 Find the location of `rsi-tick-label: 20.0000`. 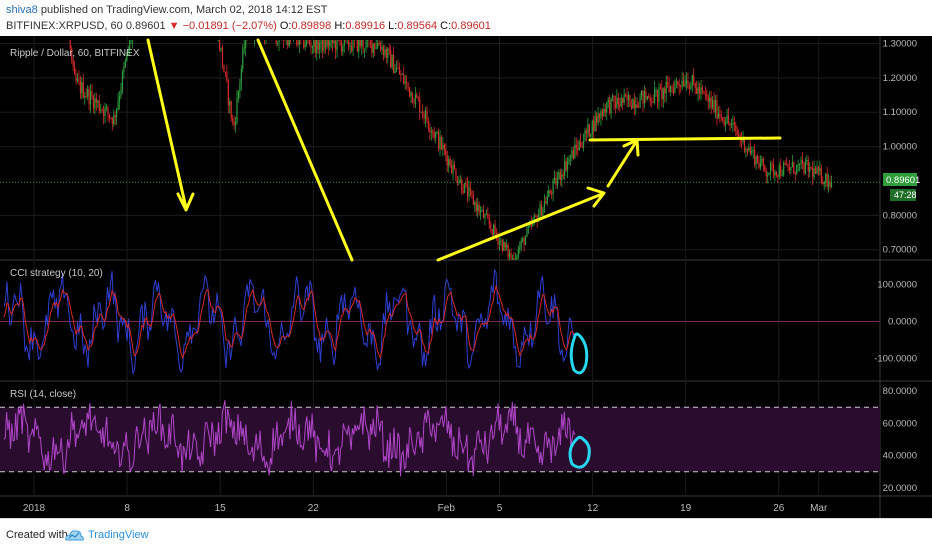

rsi-tick-label: 20.0000 is located at coordinates (900, 488).